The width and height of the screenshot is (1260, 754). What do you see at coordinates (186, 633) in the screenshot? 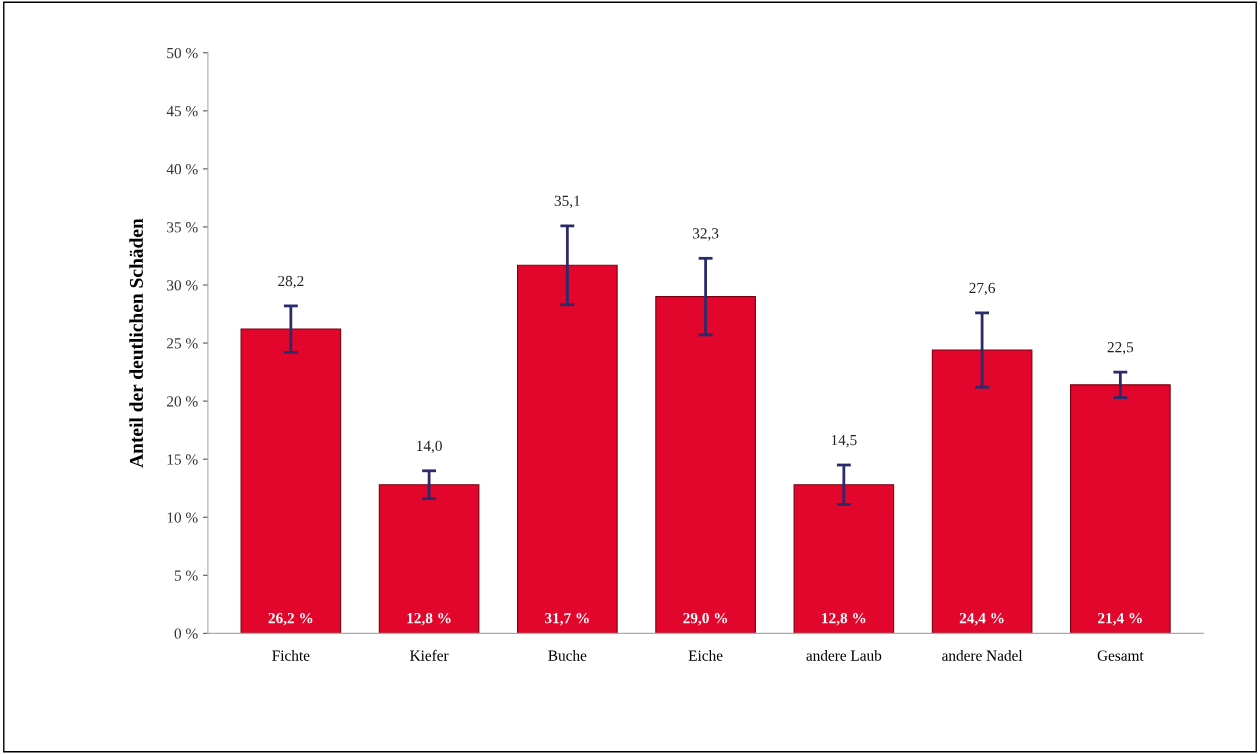
I see `y-tick-label: 0 %` at bounding box center [186, 633].